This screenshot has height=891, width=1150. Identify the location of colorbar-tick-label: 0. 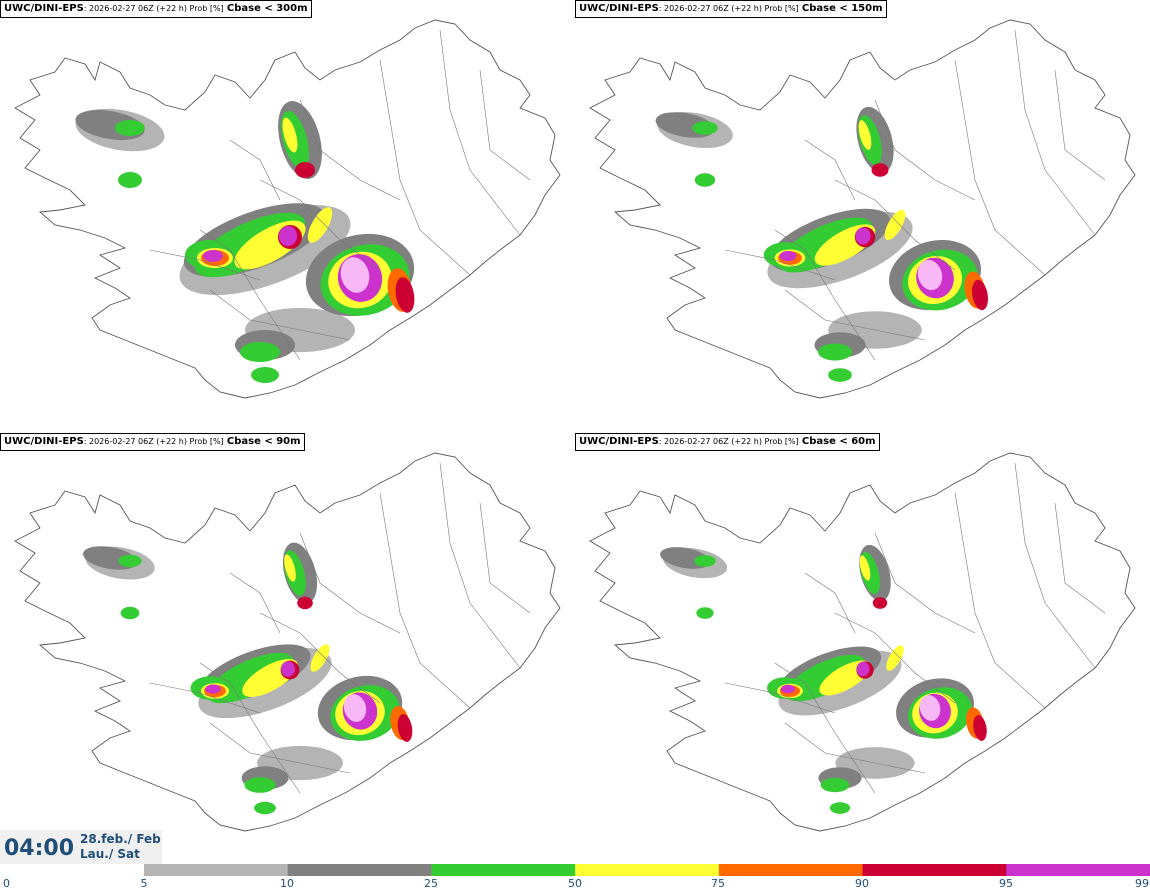
(6, 883).